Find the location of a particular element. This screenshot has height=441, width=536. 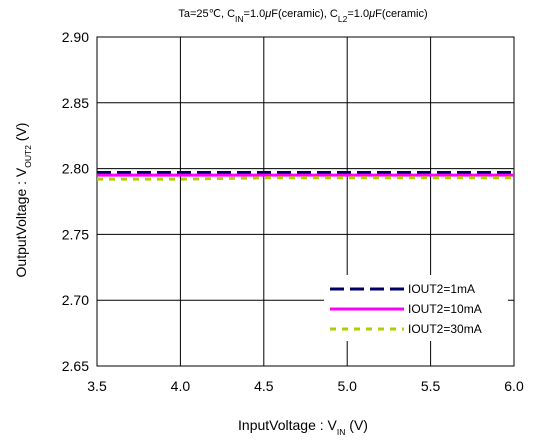

y-axis-label: OutputVoltage : VOUT2 (V) is located at coordinates (23, 200).